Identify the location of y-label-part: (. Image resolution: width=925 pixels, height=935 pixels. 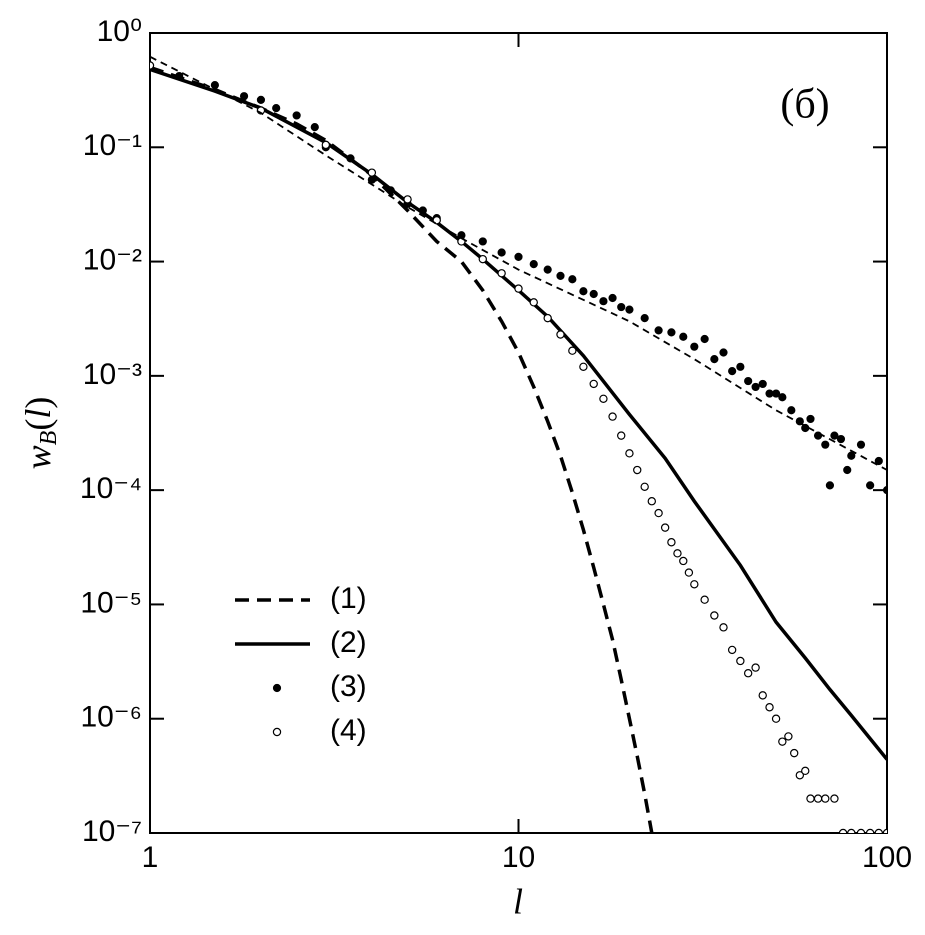
(38, 425).